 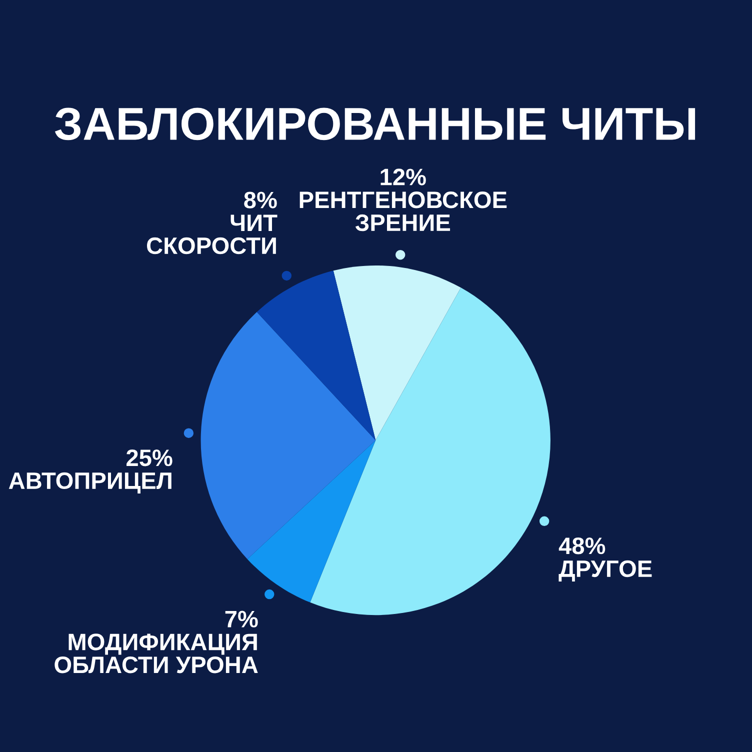 What do you see at coordinates (212, 234) in the screenshot?
I see `slice-label: ЧИТ СКОРОСТИ` at bounding box center [212, 234].